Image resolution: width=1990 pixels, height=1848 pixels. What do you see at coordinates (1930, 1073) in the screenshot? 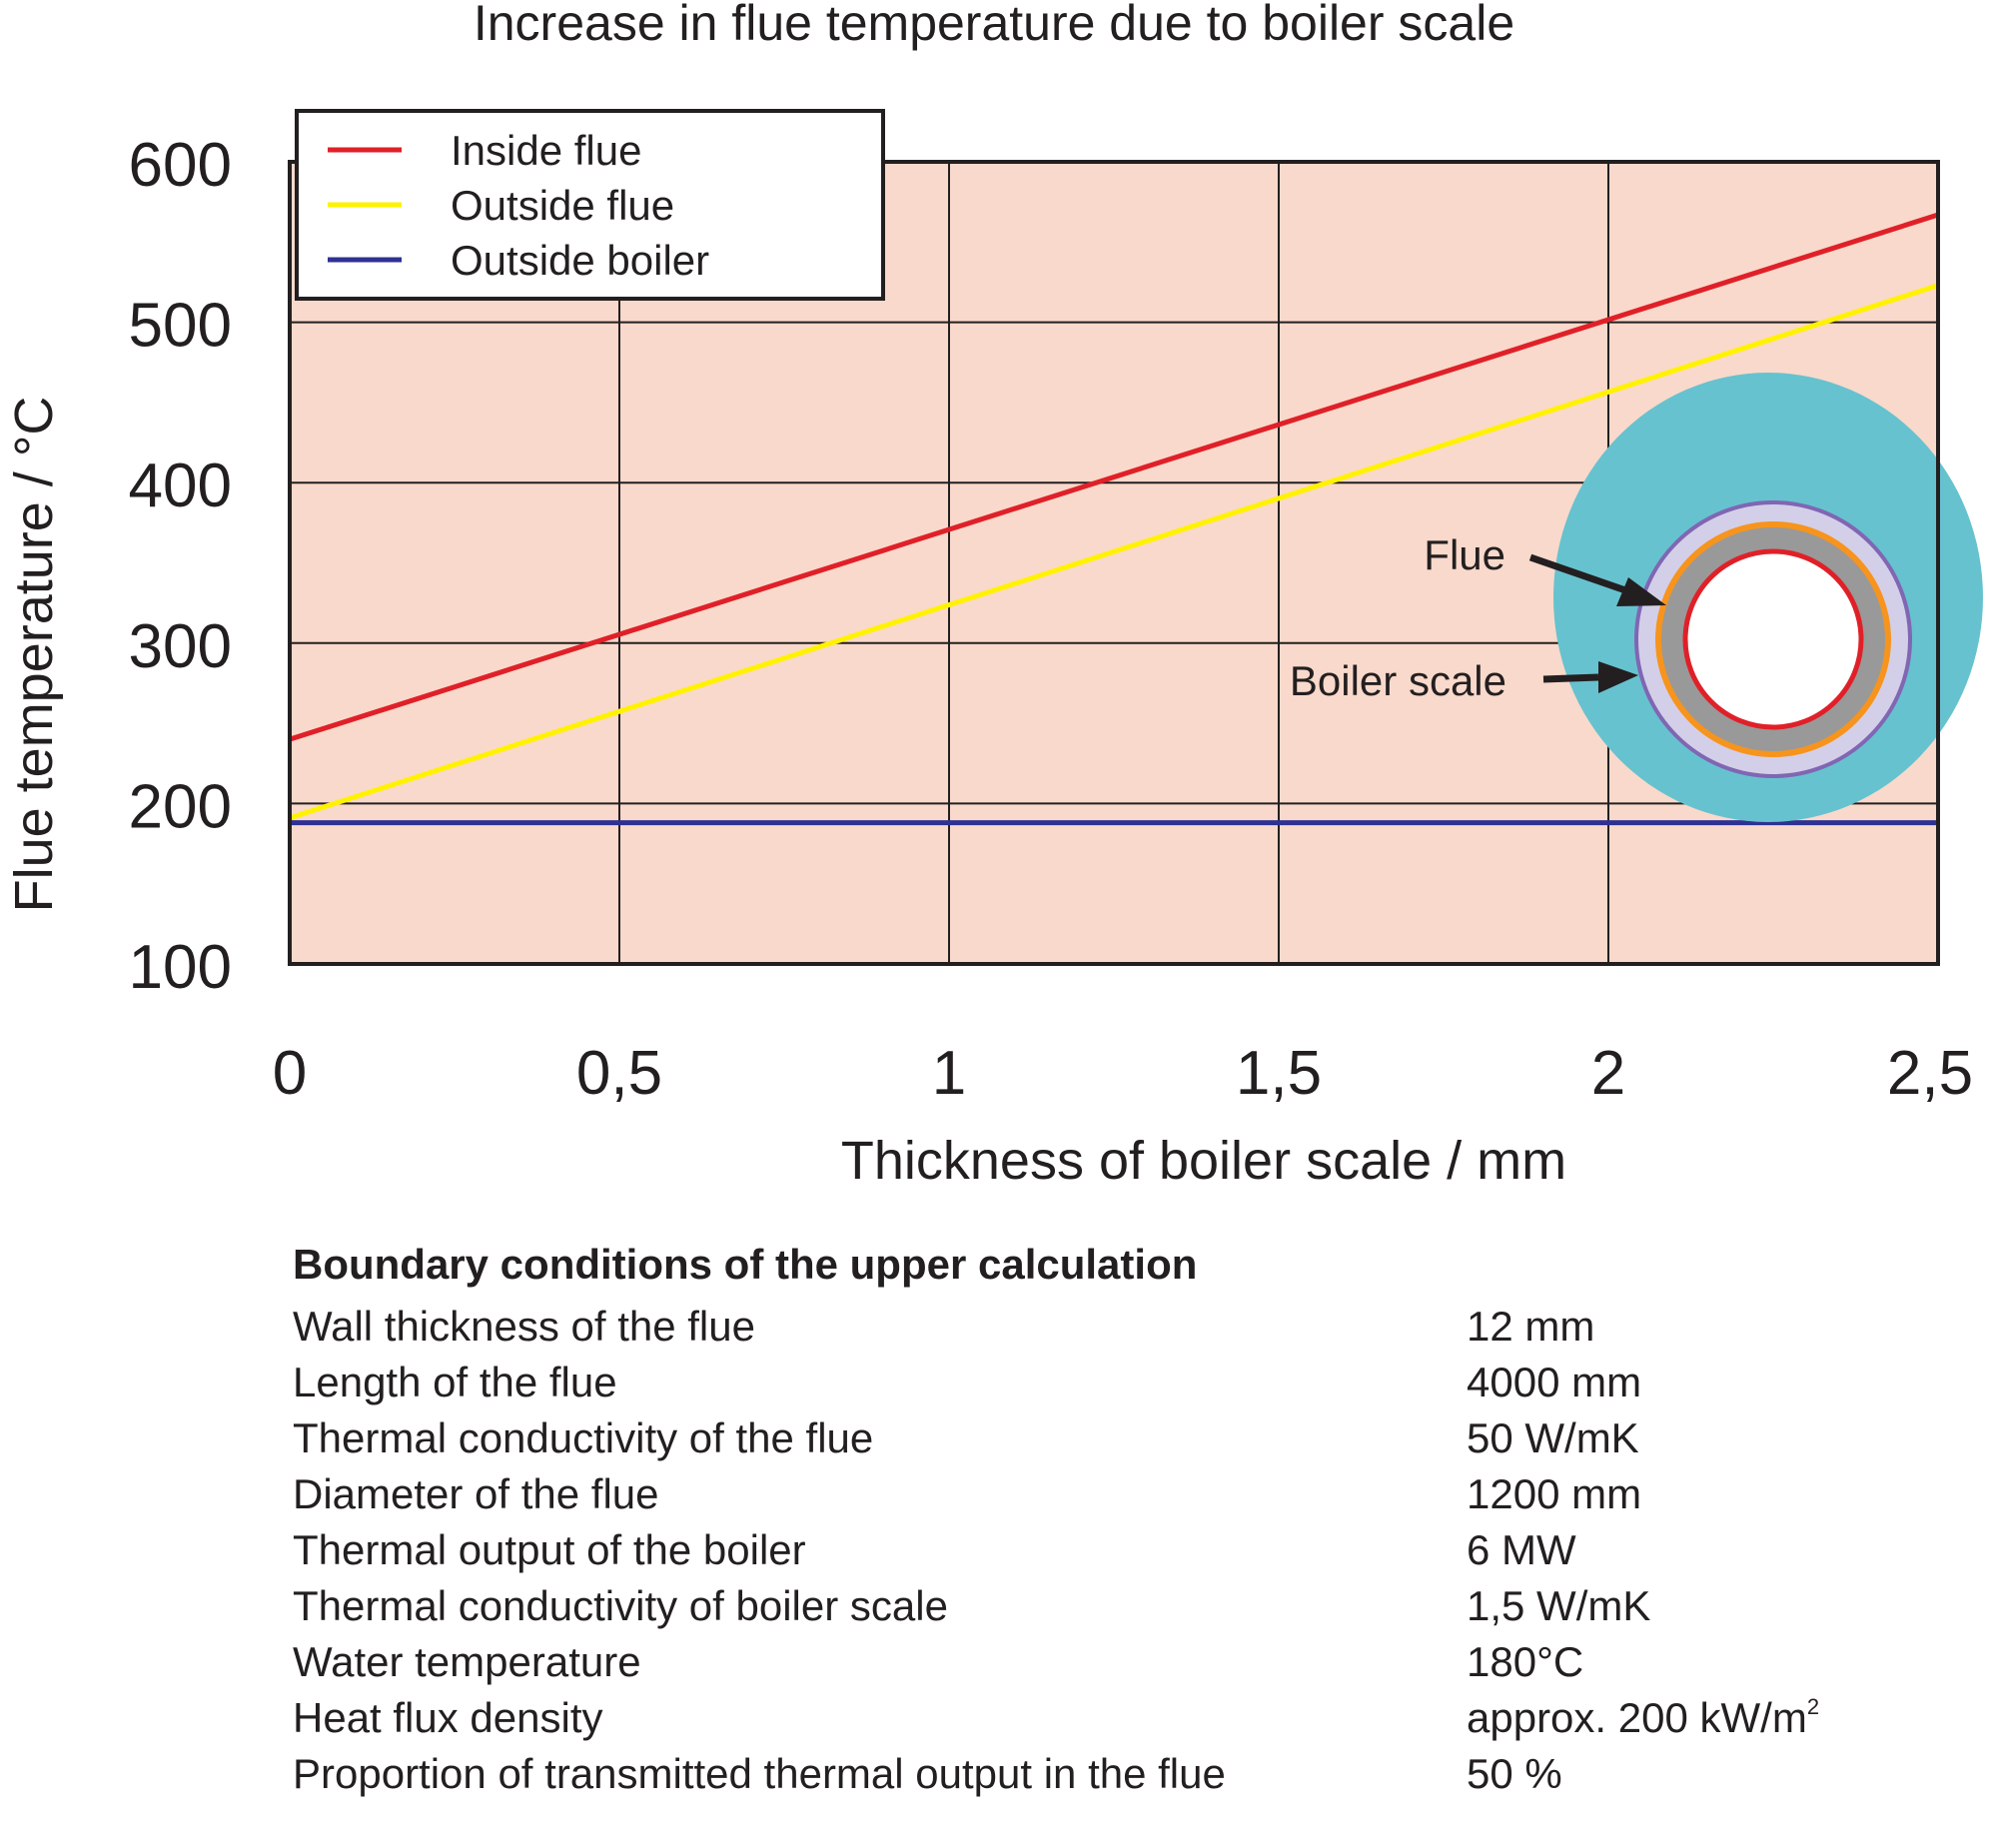
I see `x-tick-label: 2,5` at bounding box center [1930, 1073].